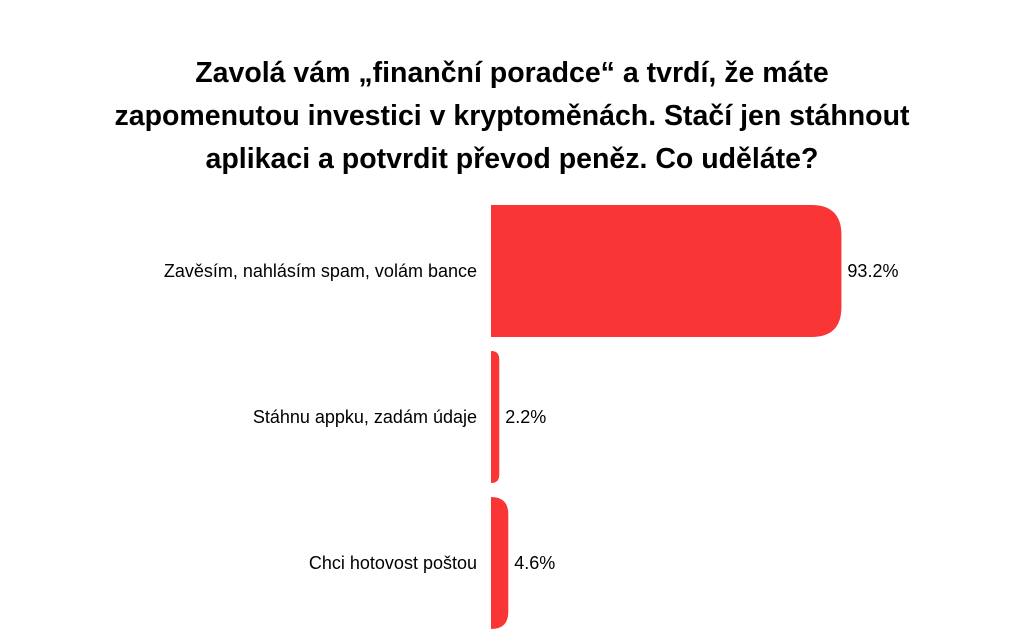 This screenshot has height=642, width=1024. Describe the element at coordinates (393, 563) in the screenshot. I see `category-label-3: Chci hotovost poštou` at that location.